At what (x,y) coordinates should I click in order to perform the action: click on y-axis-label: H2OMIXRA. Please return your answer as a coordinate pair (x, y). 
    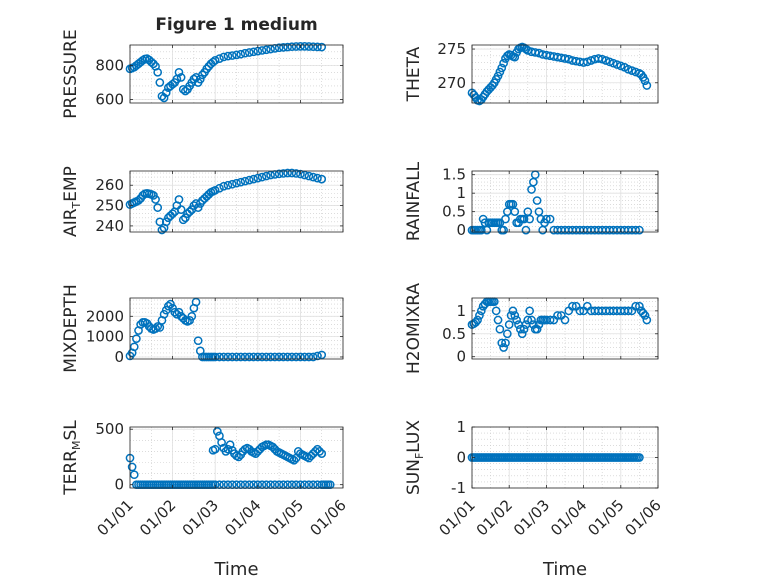
    Looking at the image, I should click on (414, 328).